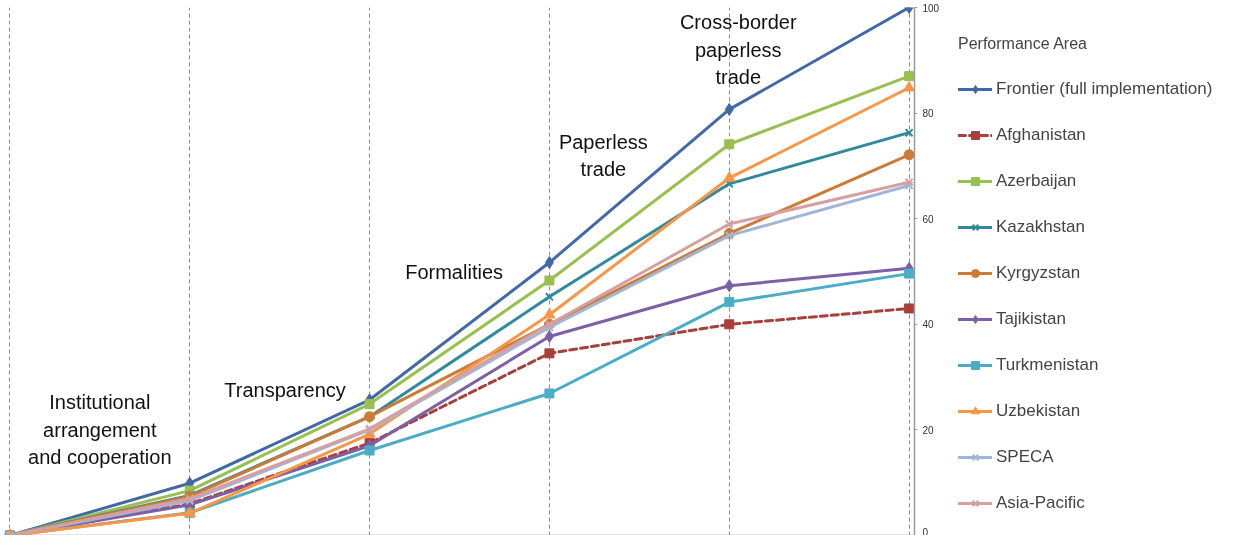  I want to click on legend-label: Kyrgyzstan, so click(1038, 273).